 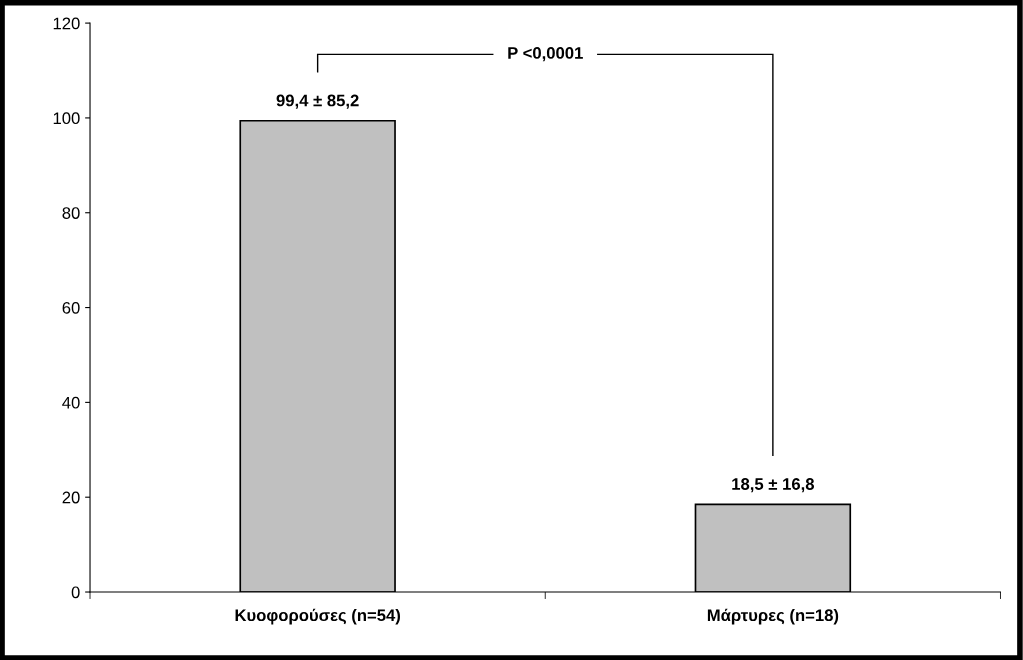 What do you see at coordinates (71, 402) in the screenshot?
I see `y-tick-label: 40` at bounding box center [71, 402].